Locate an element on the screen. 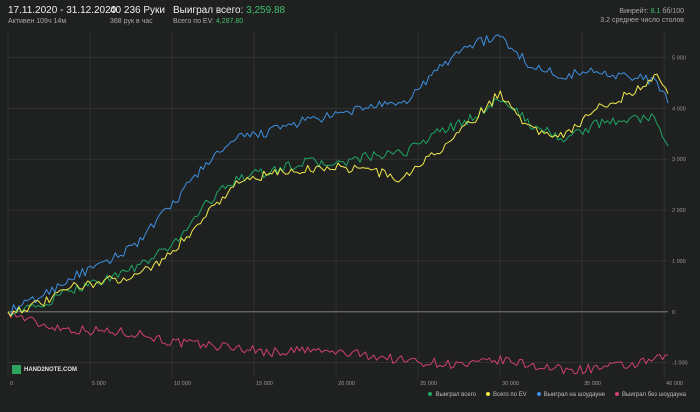 This screenshot has height=412, width=700. legend-item-showdown: Выиграл на шоудауне is located at coordinates (570, 395).